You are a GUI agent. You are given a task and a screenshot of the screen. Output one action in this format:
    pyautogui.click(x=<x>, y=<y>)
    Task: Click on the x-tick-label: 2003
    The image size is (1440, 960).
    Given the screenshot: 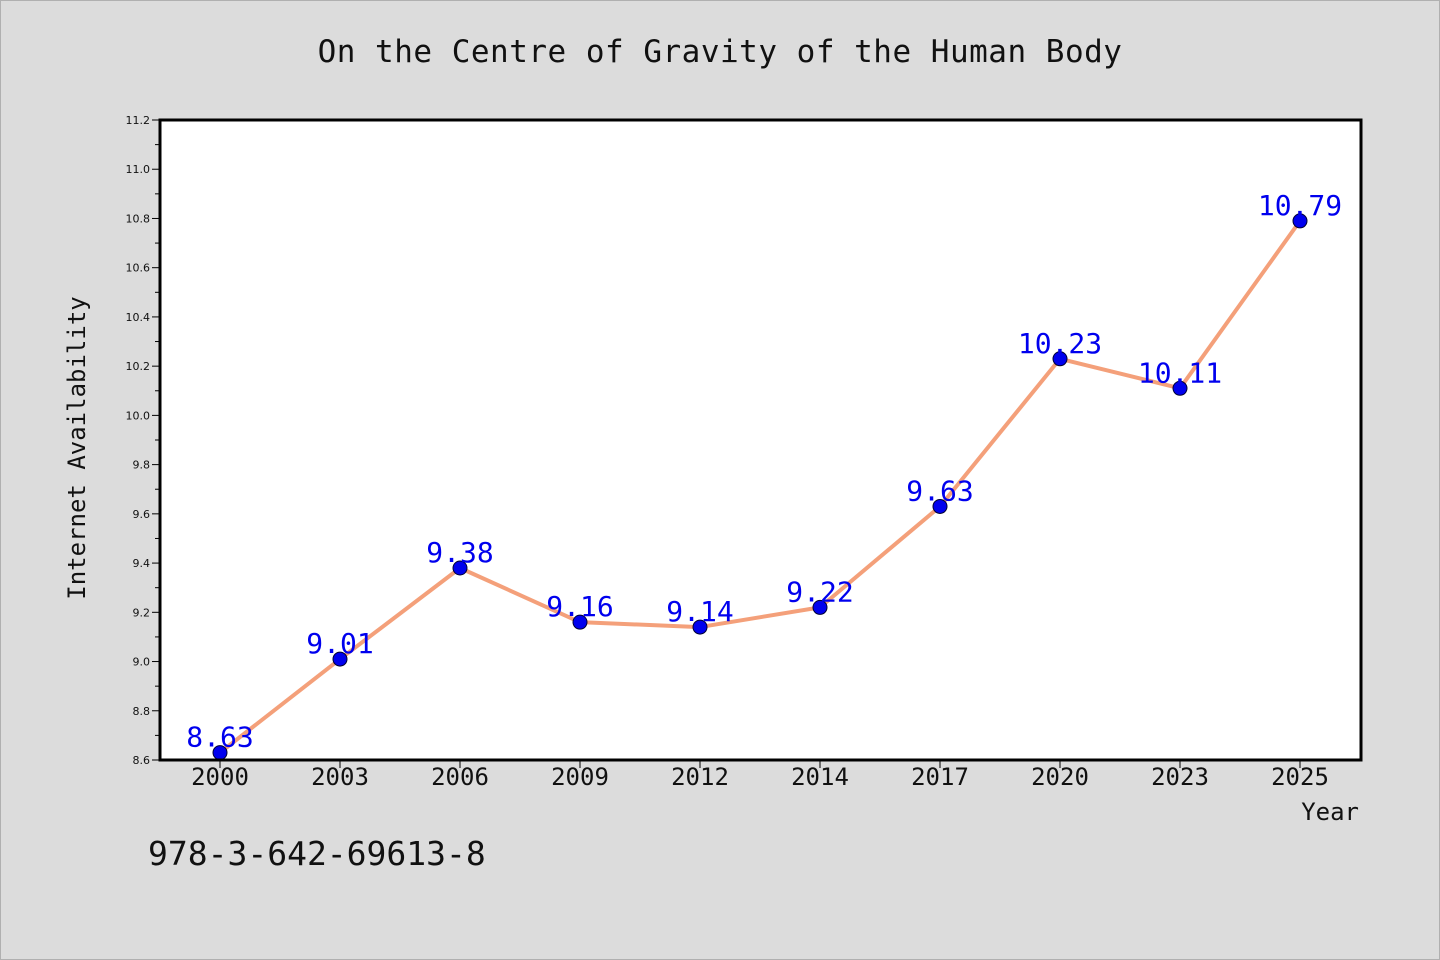 What is the action you would take?
    pyautogui.click(x=340, y=777)
    